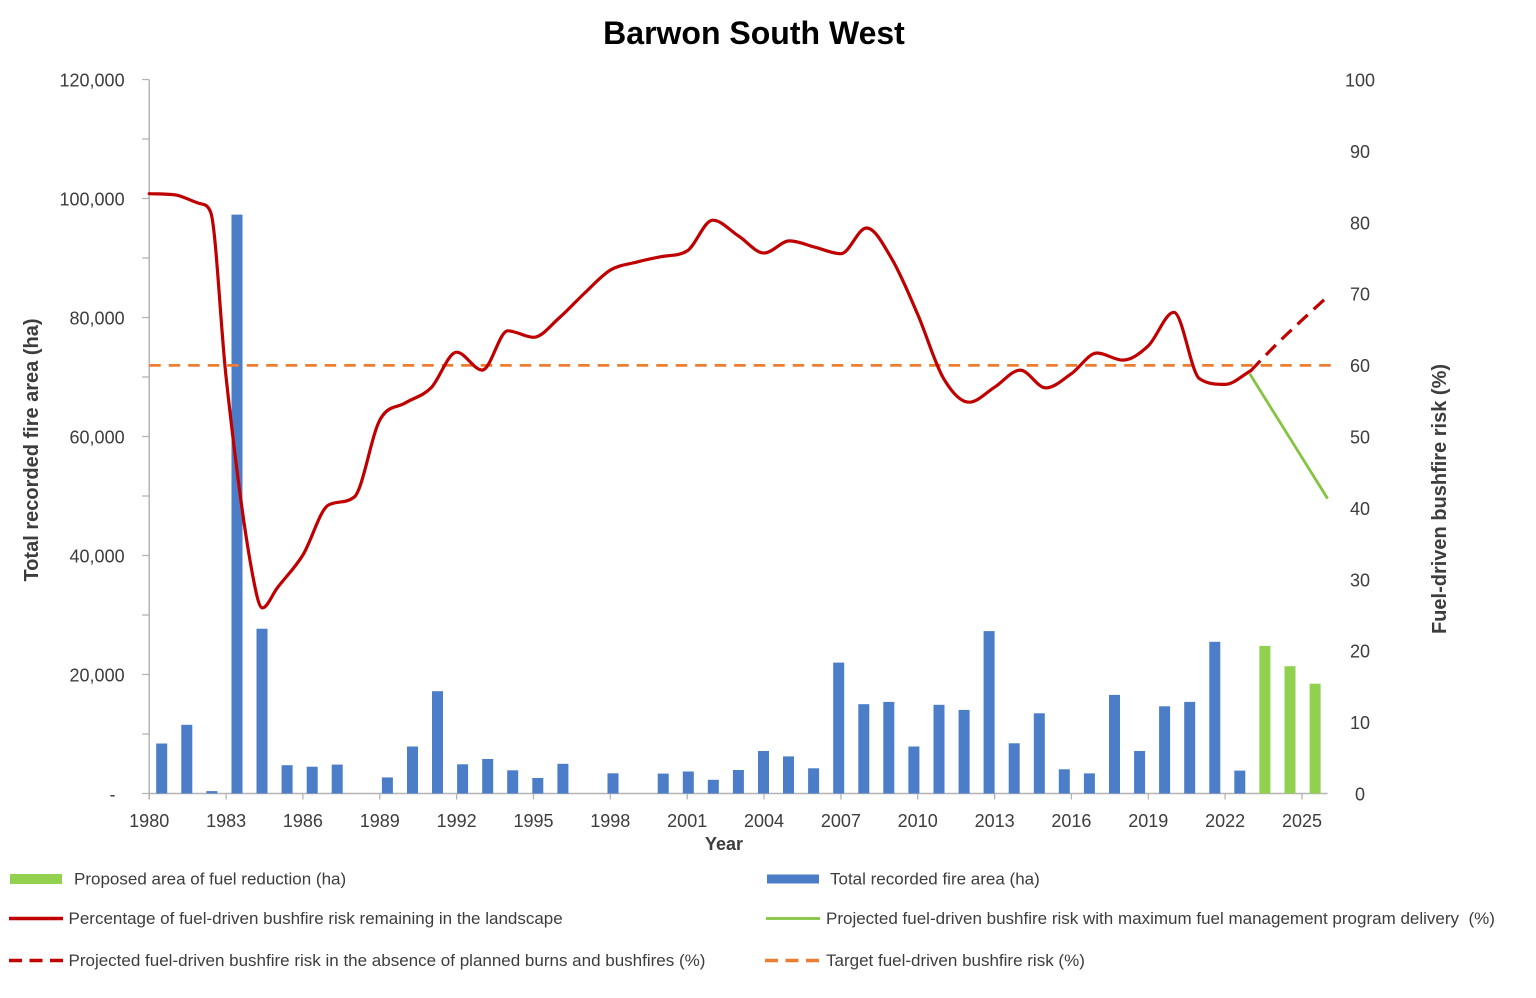 The width and height of the screenshot is (1536, 998). I want to click on svg-text: 2019, so click(1148, 821).